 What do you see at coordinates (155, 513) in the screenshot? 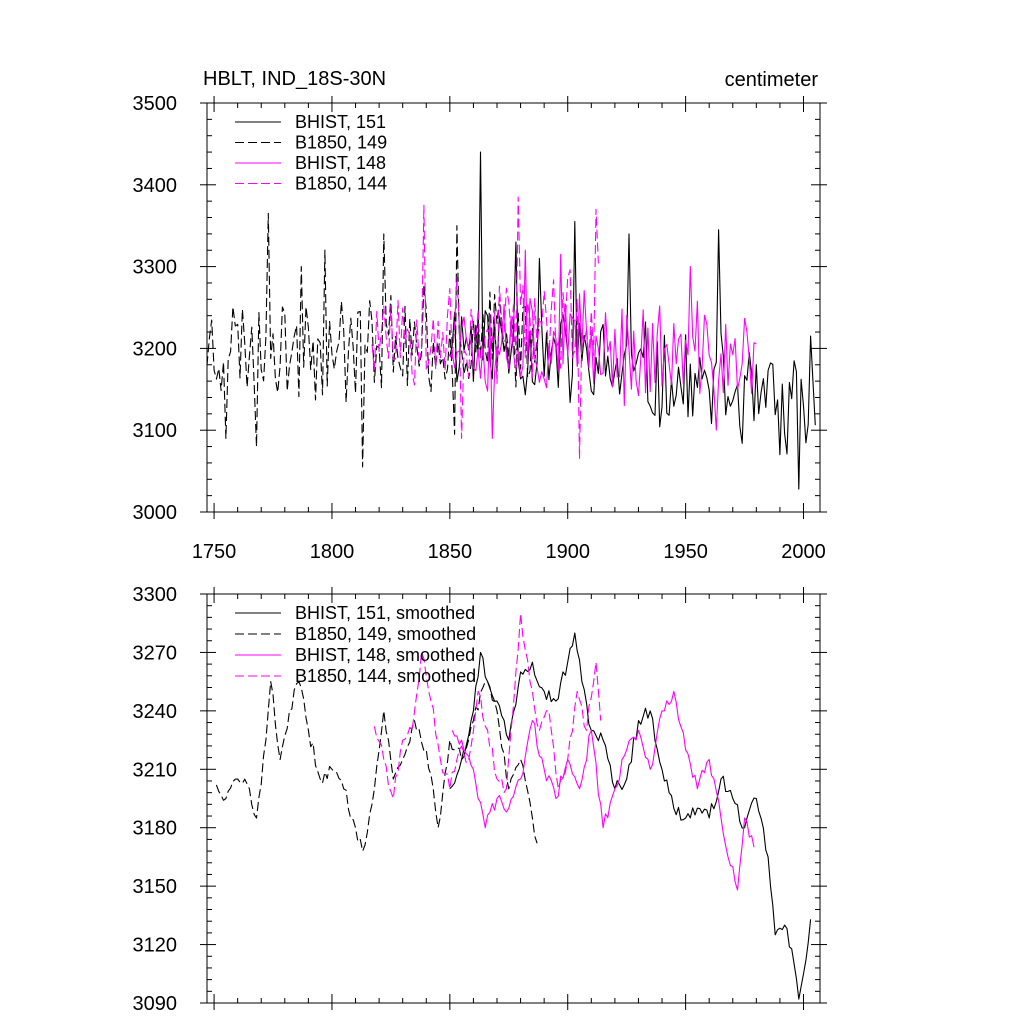
I see `y-tick-label: 3000` at bounding box center [155, 513].